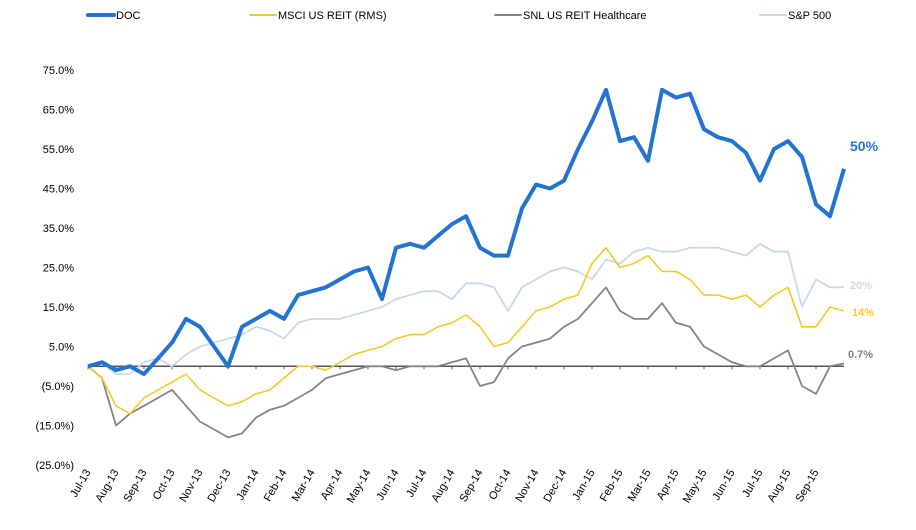 The height and width of the screenshot is (530, 916). What do you see at coordinates (807, 486) in the screenshot?
I see `x-tick-label: Sep-15` at bounding box center [807, 486].